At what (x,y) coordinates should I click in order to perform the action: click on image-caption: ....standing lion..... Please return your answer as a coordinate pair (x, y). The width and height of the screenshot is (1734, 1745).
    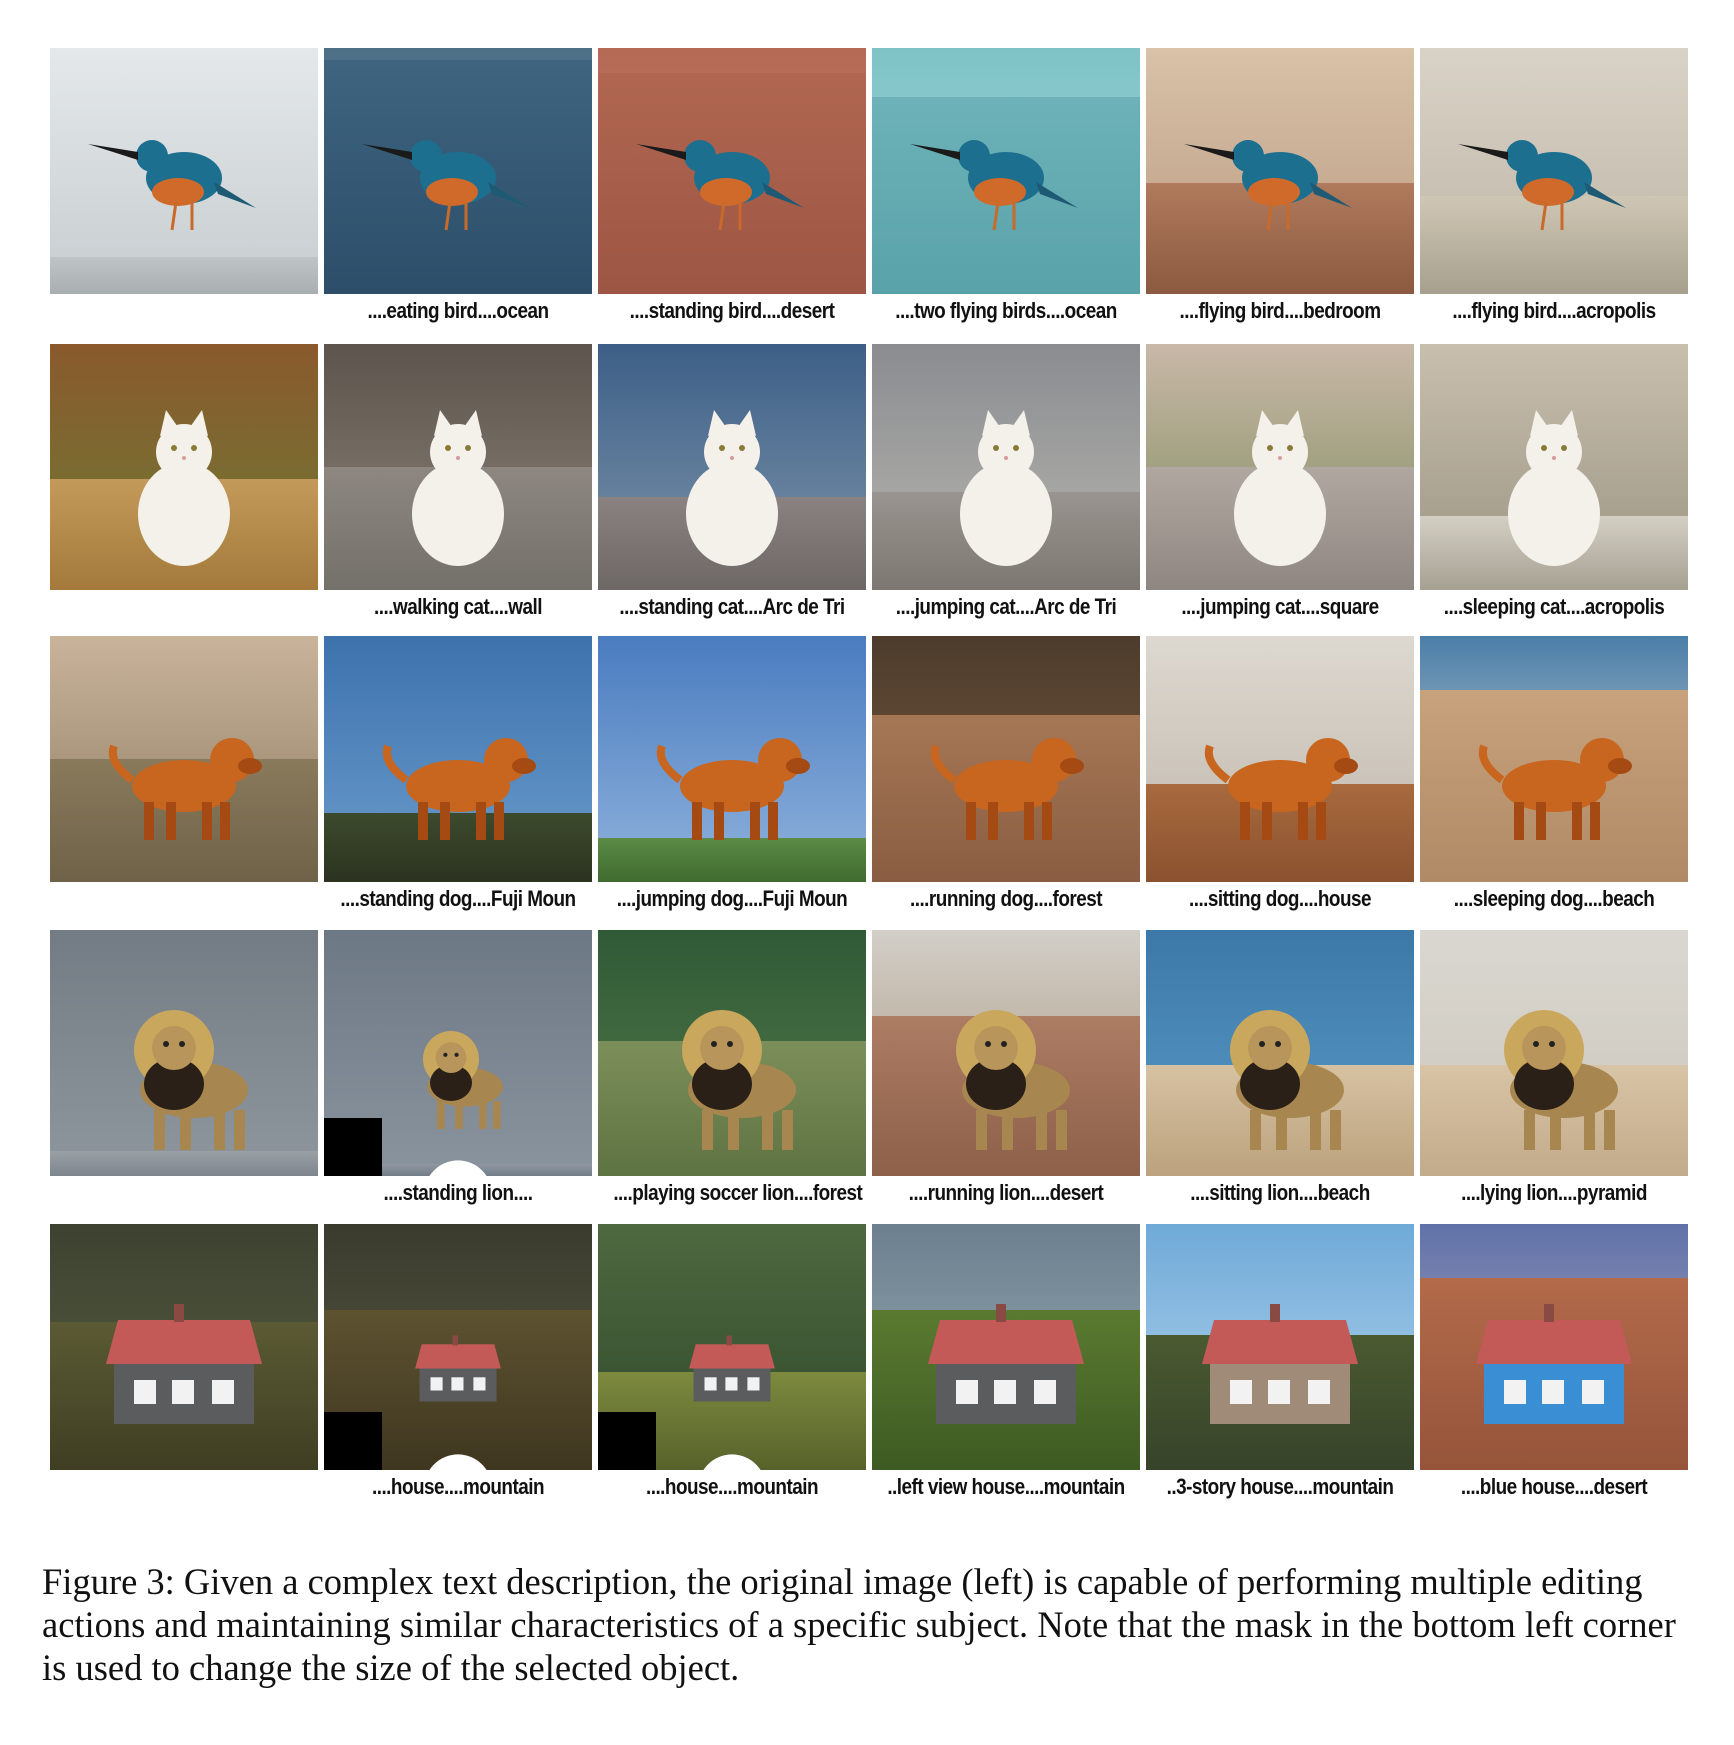
    Looking at the image, I should click on (458, 1192).